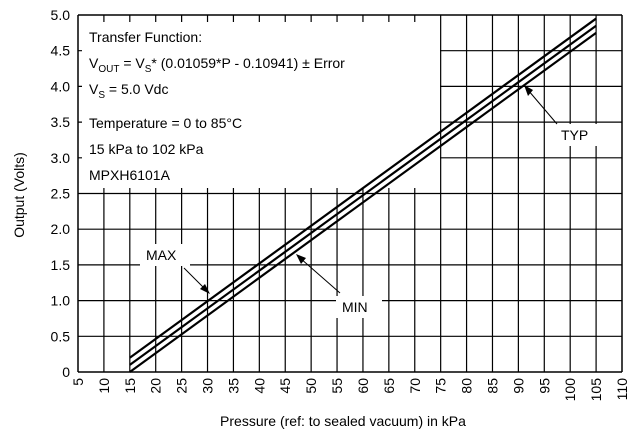  I want to click on x-tick-label: 75, so click(441, 386).